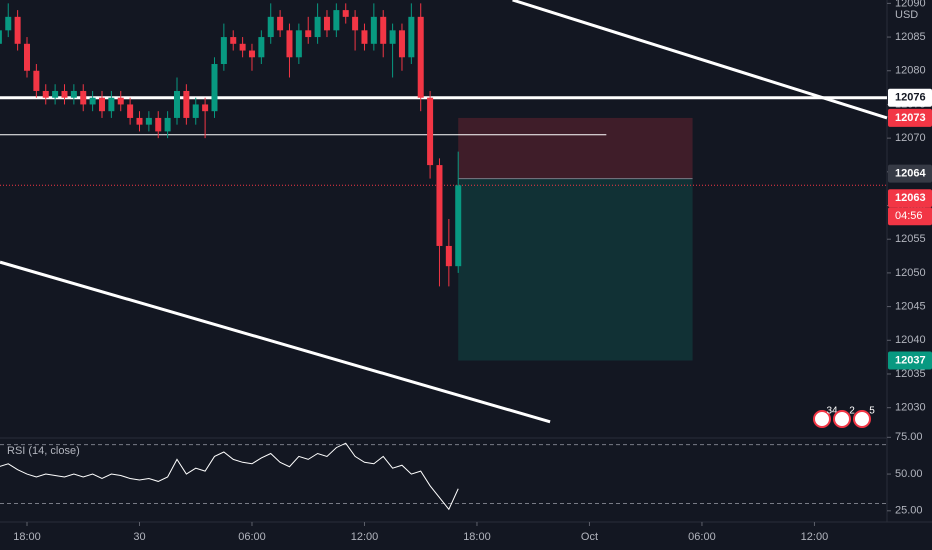 This screenshot has height=550, width=932. What do you see at coordinates (575, 148) in the screenshot?
I see `stop-zone` at bounding box center [575, 148].